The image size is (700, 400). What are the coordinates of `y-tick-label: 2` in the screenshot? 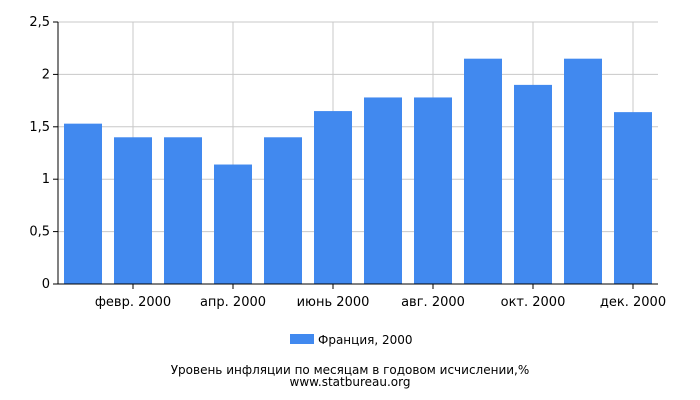 It's located at (46, 74).